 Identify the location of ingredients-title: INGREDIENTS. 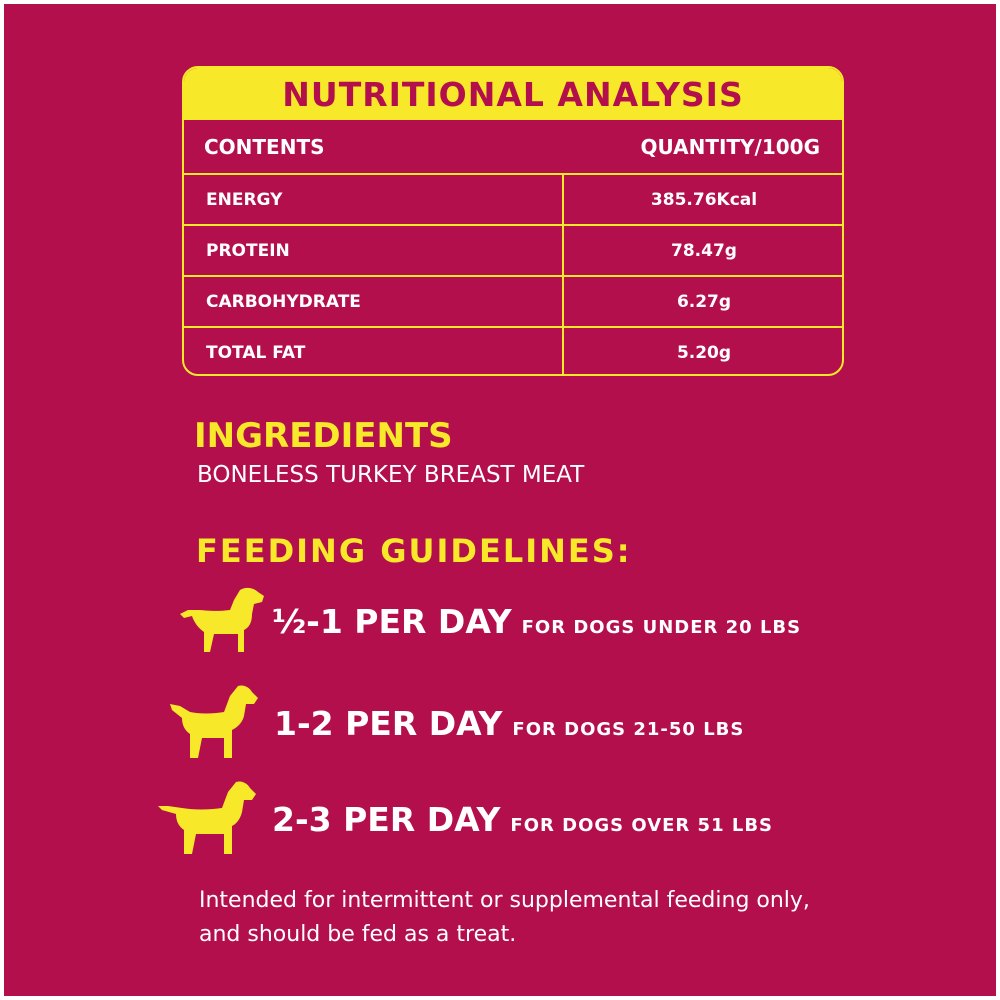
(323, 436).